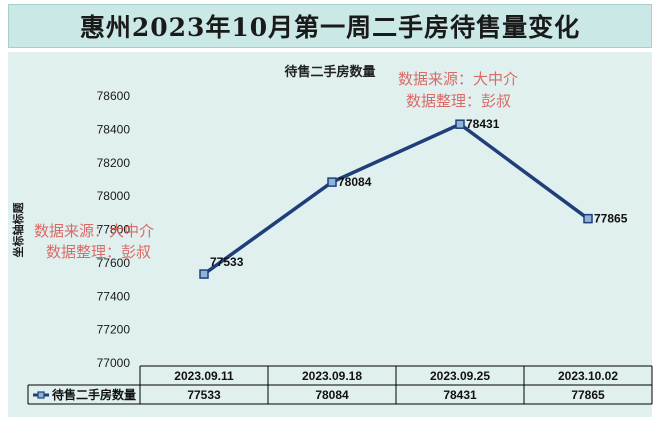 This screenshot has width=660, height=421. I want to click on y-tick-label: 77400, so click(114, 296).